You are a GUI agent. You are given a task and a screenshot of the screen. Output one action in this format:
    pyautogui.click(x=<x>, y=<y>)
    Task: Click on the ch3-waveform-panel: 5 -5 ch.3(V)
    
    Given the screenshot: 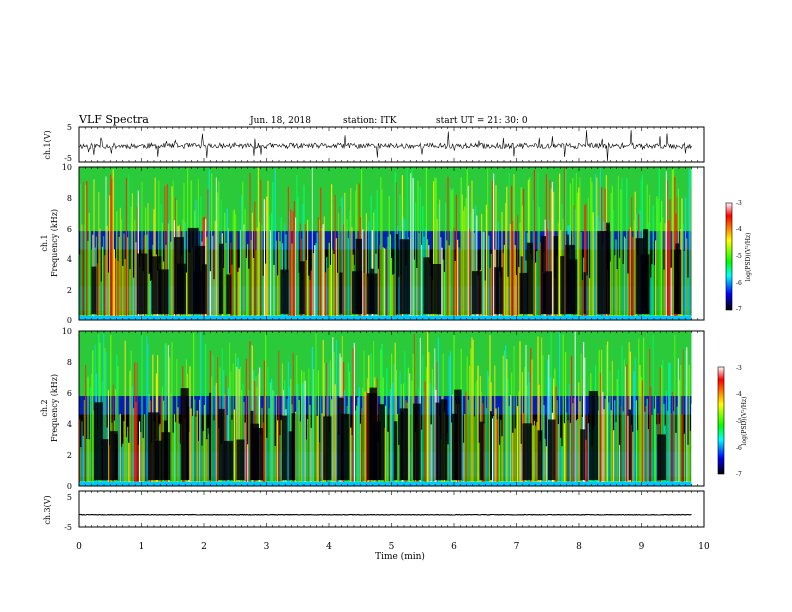 What is the action you would take?
    pyautogui.click(x=374, y=511)
    